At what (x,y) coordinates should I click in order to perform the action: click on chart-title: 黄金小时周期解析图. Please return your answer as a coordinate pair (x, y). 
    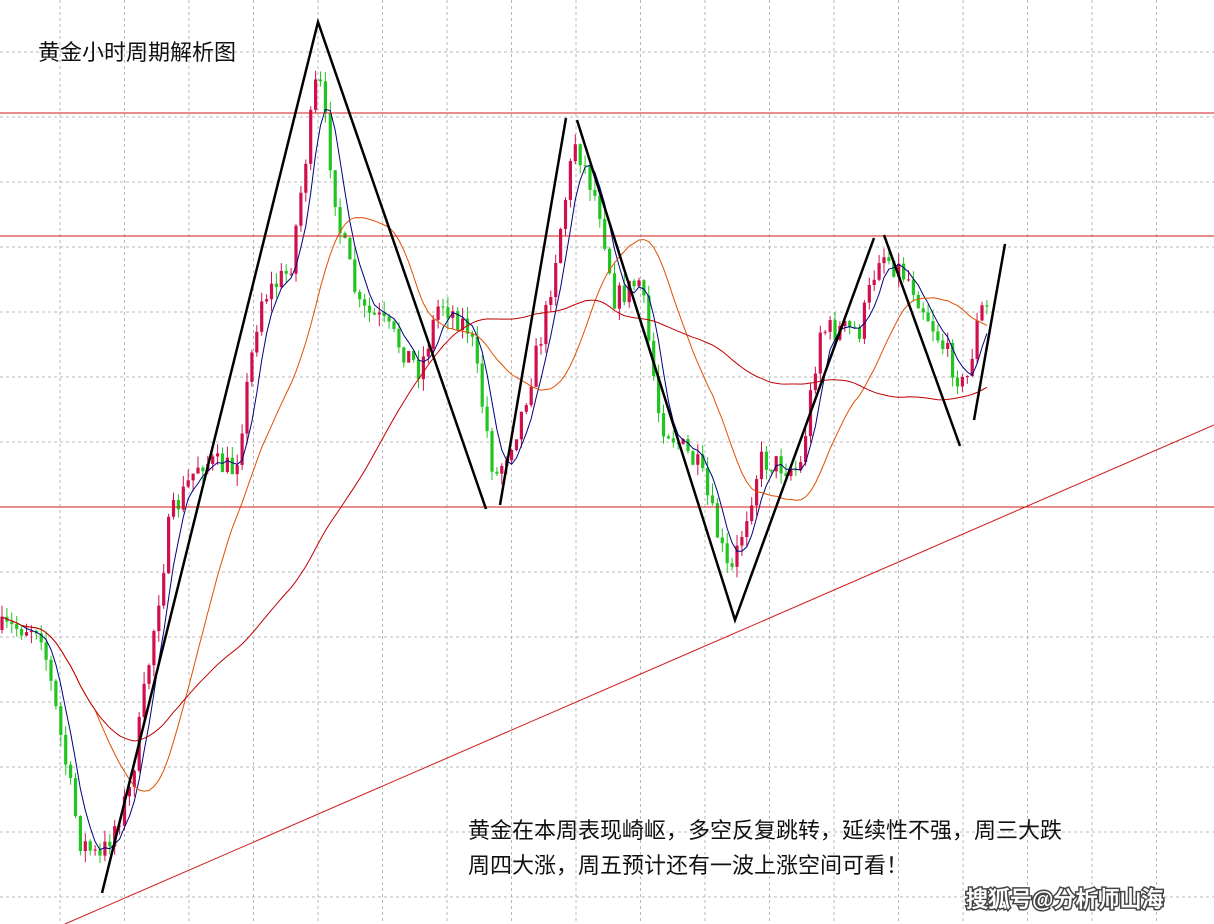
    Looking at the image, I should click on (137, 52).